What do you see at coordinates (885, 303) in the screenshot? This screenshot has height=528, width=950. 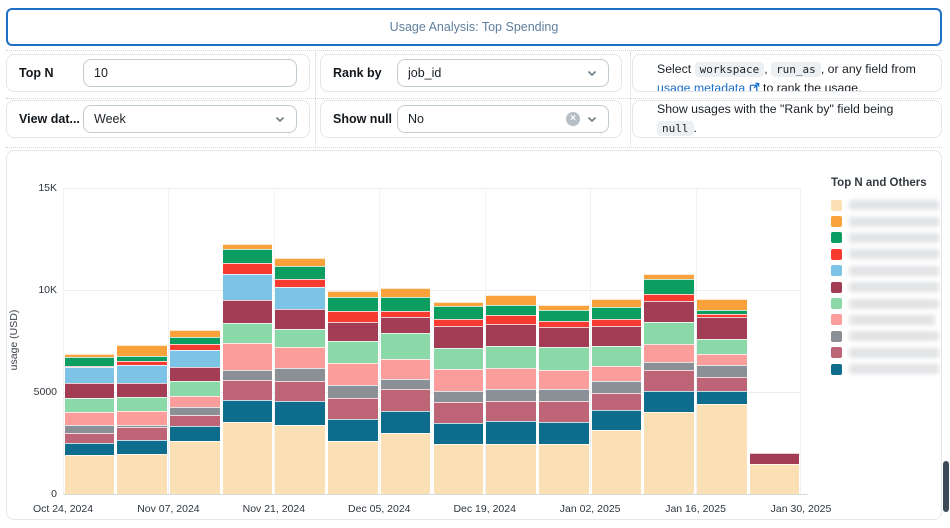 I see `legend-item-light-green` at bounding box center [885, 303].